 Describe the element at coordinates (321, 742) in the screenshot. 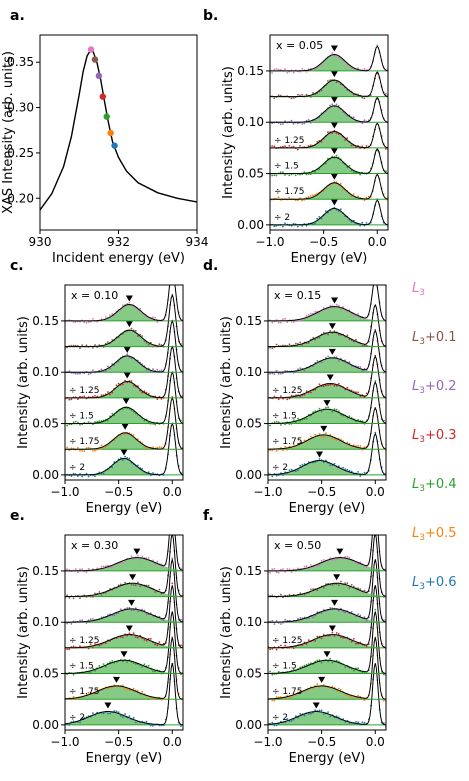

I see `x-tick-label: −0.5` at that location.